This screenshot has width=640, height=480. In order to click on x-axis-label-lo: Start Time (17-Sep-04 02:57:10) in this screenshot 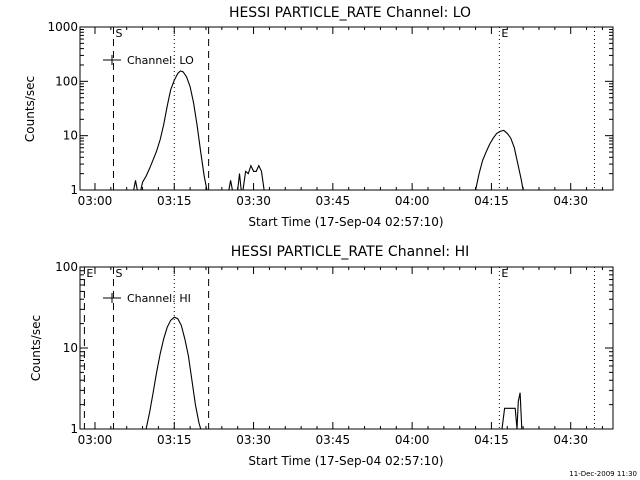, I will do `click(345, 222)`.